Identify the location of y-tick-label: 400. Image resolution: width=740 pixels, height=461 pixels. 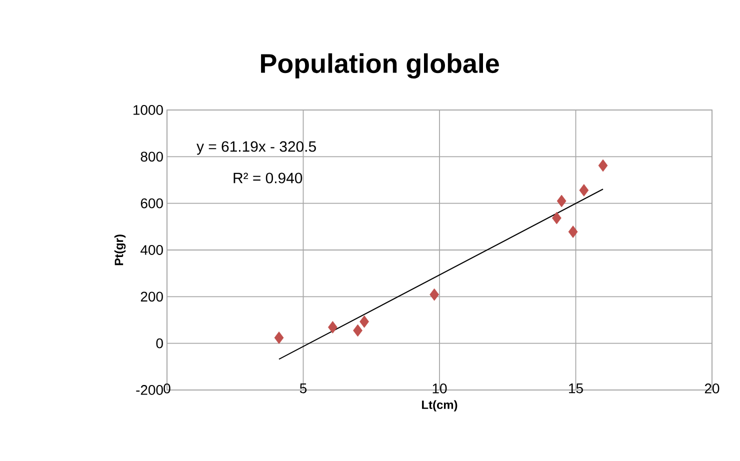
(151, 250).